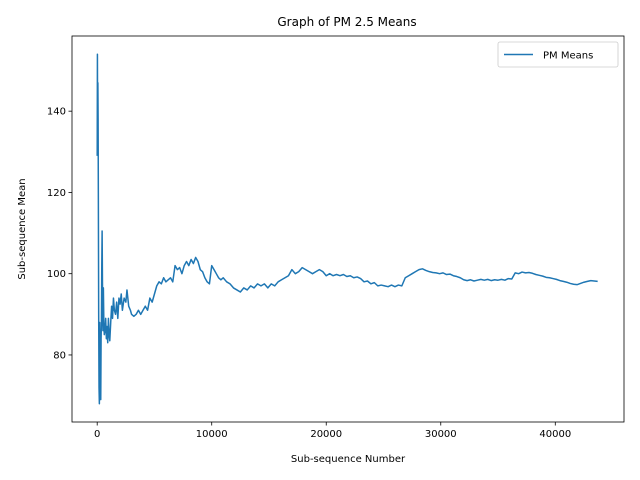 This screenshot has width=640, height=480. What do you see at coordinates (22, 228) in the screenshot?
I see `y-axis-label: Sub-sequence Mean` at bounding box center [22, 228].